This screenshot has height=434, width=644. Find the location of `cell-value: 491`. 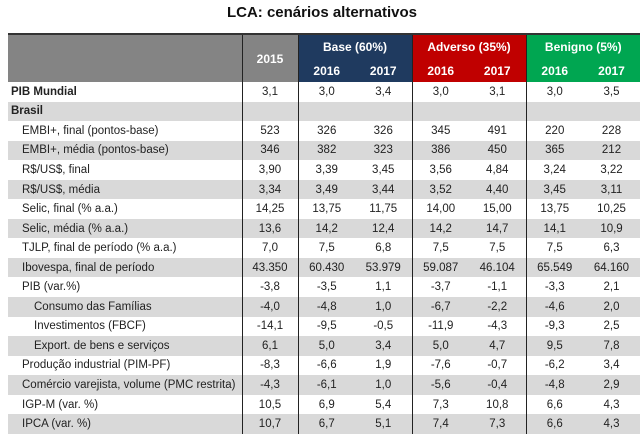

cell-value: 491 is located at coordinates (497, 130).